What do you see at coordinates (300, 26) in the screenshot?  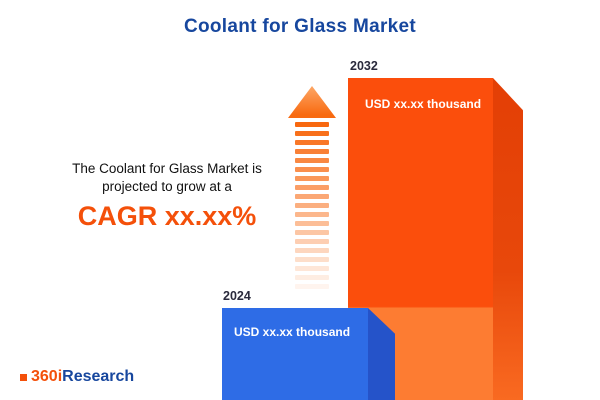 I see `page-title: Coolant for Glass Market` at bounding box center [300, 26].